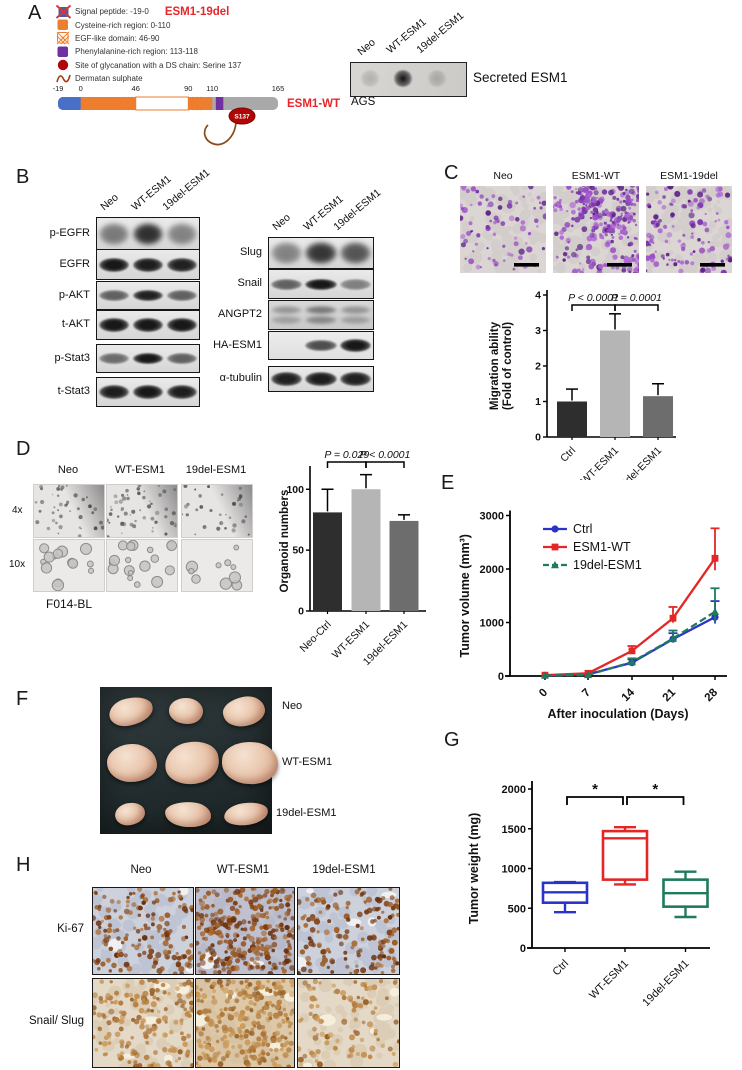  Describe the element at coordinates (503, 176) in the screenshot. I see `migration-image-label: Neo` at that location.